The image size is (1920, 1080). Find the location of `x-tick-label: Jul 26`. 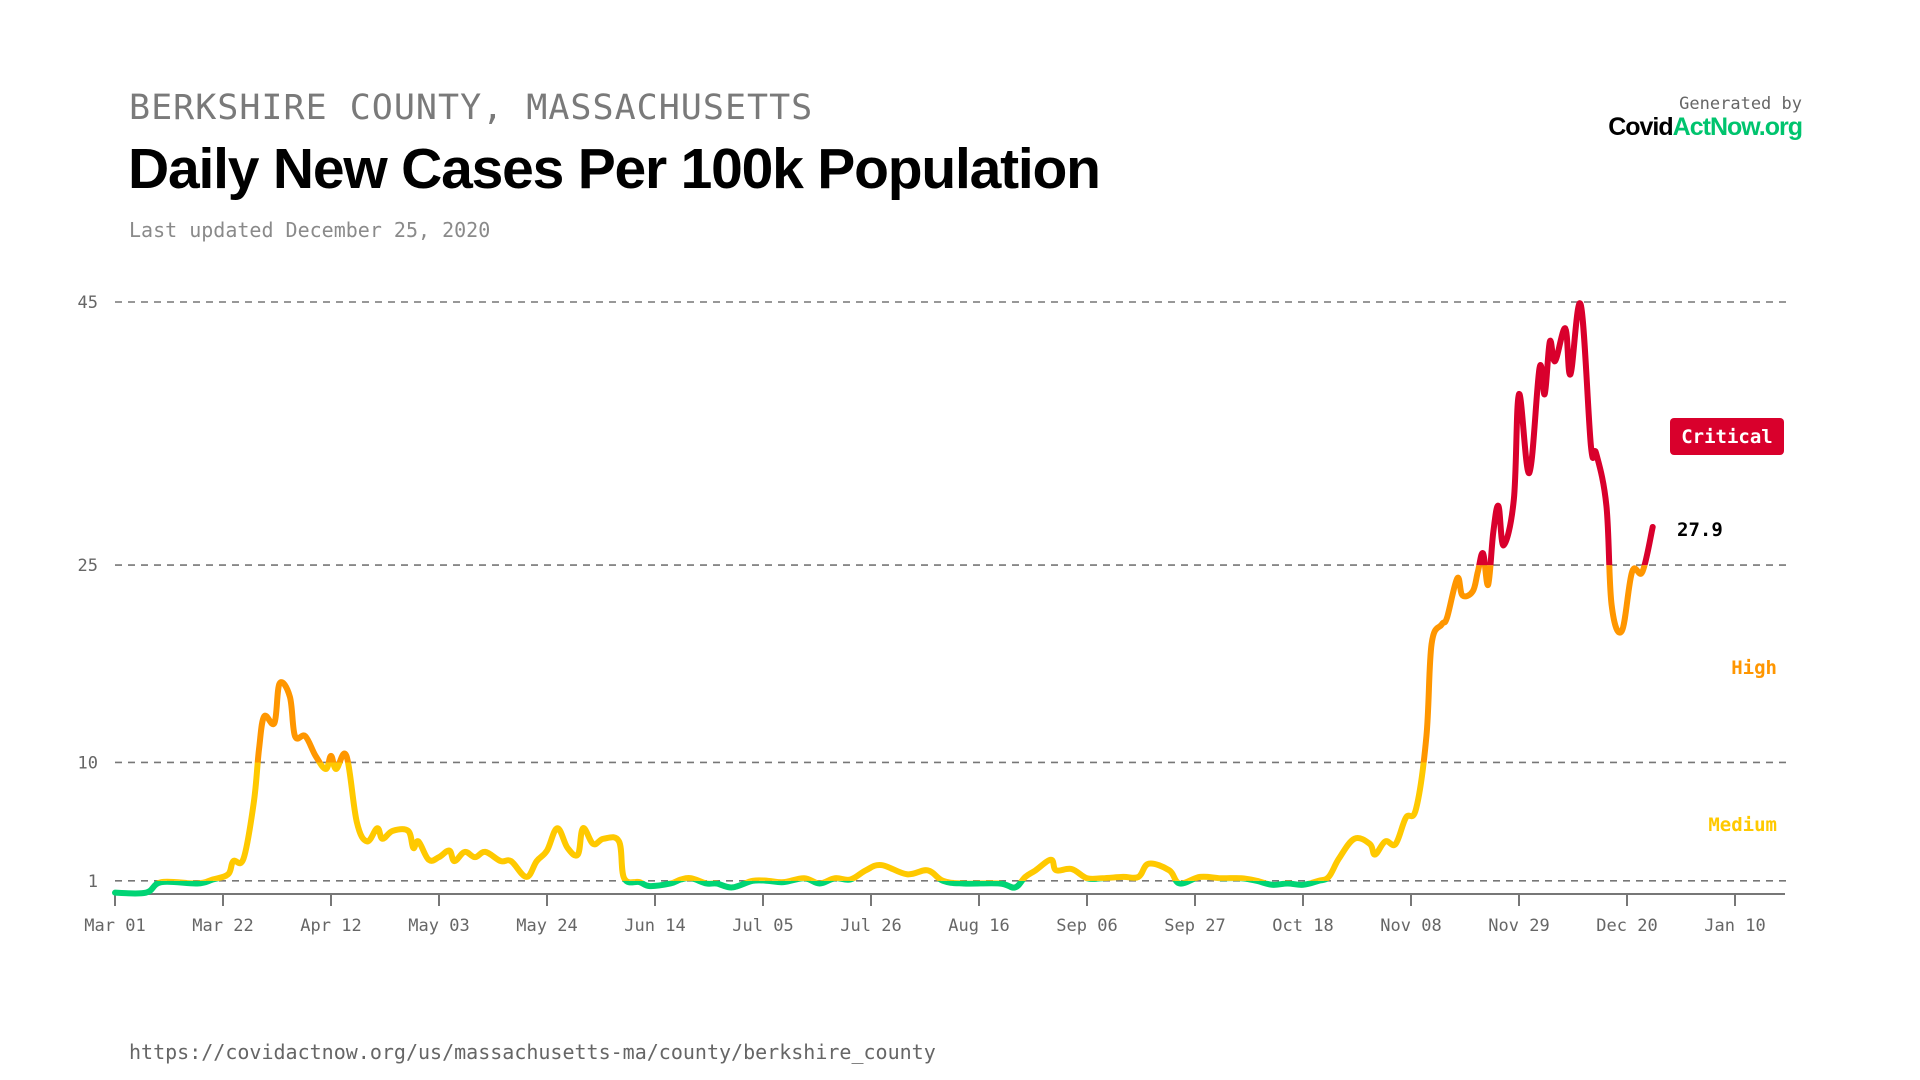

x-tick-label: Jul 26 is located at coordinates (870, 926).